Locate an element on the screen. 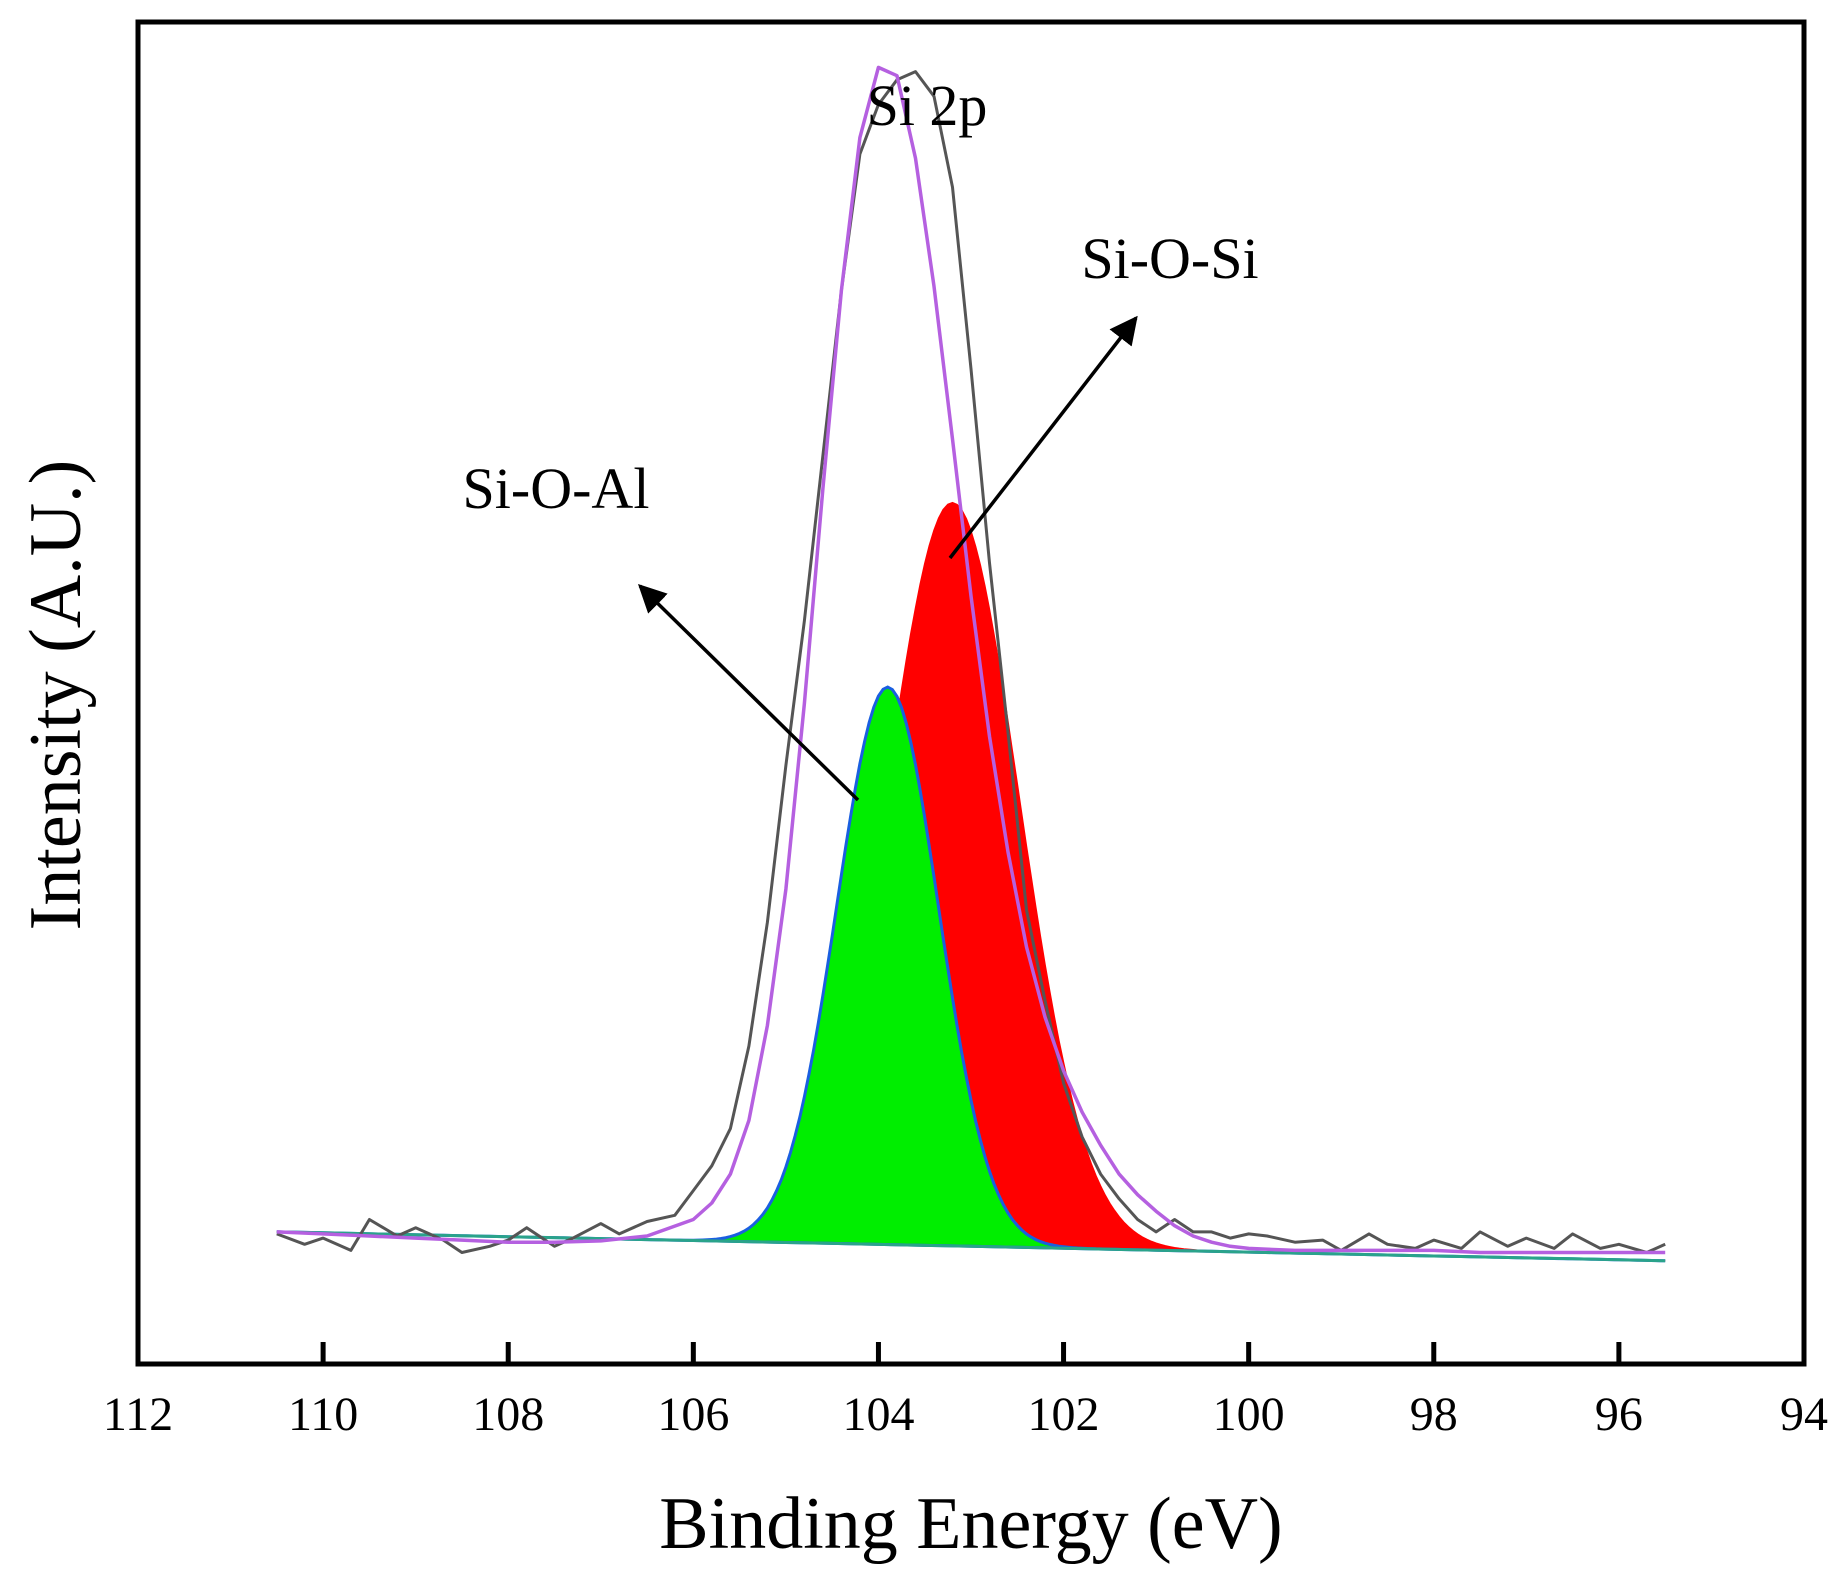 This screenshot has height=1583, width=1842. x-tick-label: 108 is located at coordinates (508, 1414).